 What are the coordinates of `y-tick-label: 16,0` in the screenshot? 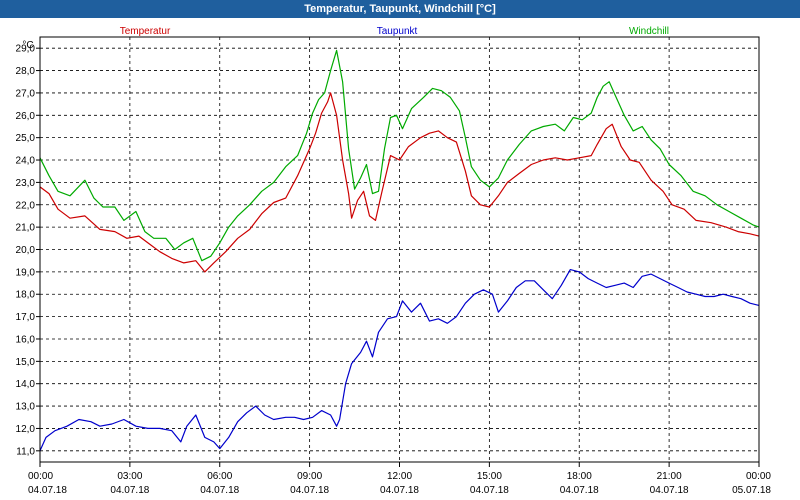 It's located at (26, 339).